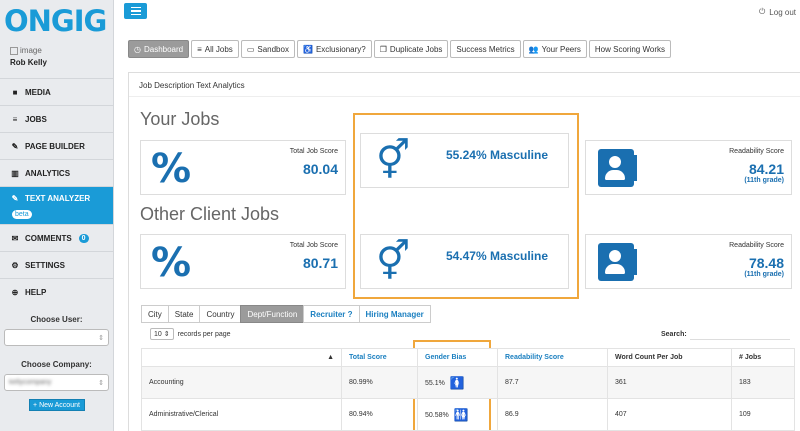 The width and height of the screenshot is (800, 431). Describe the element at coordinates (36, 292) in the screenshot. I see `sidebar-item-label: HELP` at that location.